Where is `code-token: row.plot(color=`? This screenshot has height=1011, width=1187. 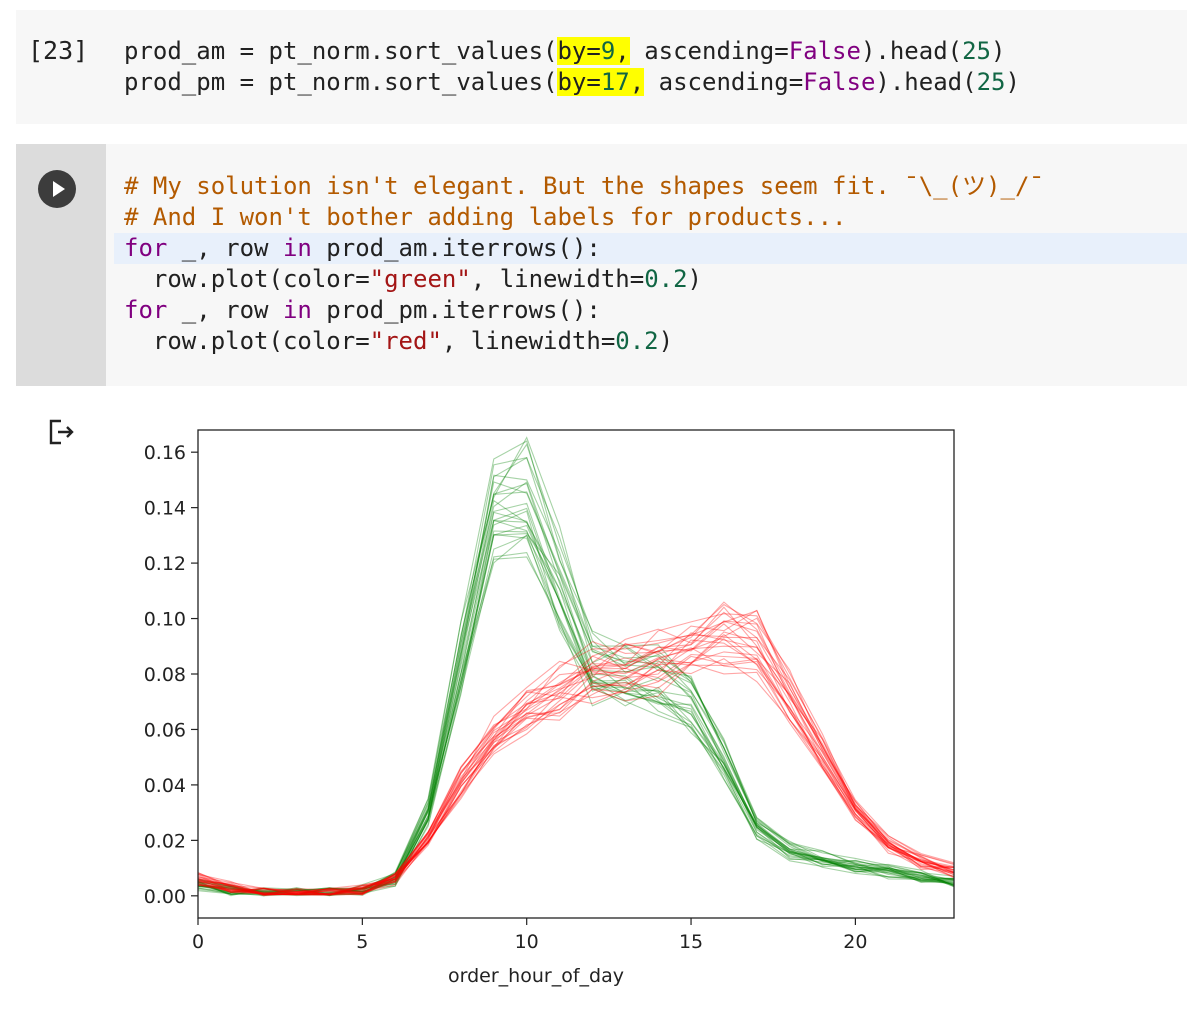
code-token: row.plot(color= is located at coordinates (247, 279).